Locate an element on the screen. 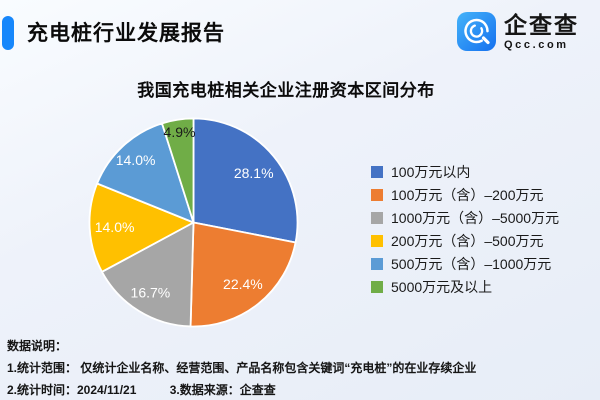  notes-heading: 数据说明： is located at coordinates (37, 346).